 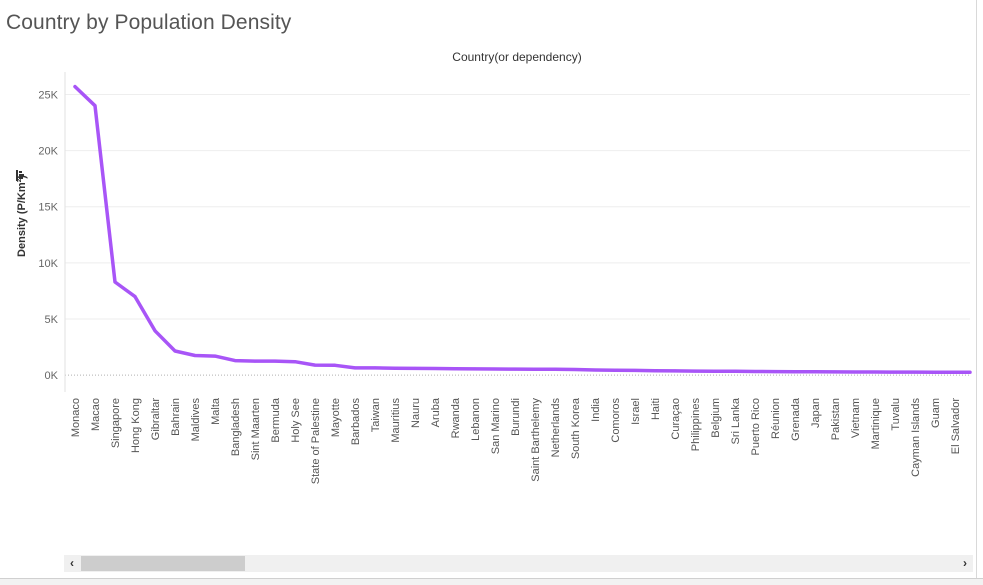 What do you see at coordinates (416, 413) in the screenshot?
I see `x-tick-label: Nauru` at bounding box center [416, 413].